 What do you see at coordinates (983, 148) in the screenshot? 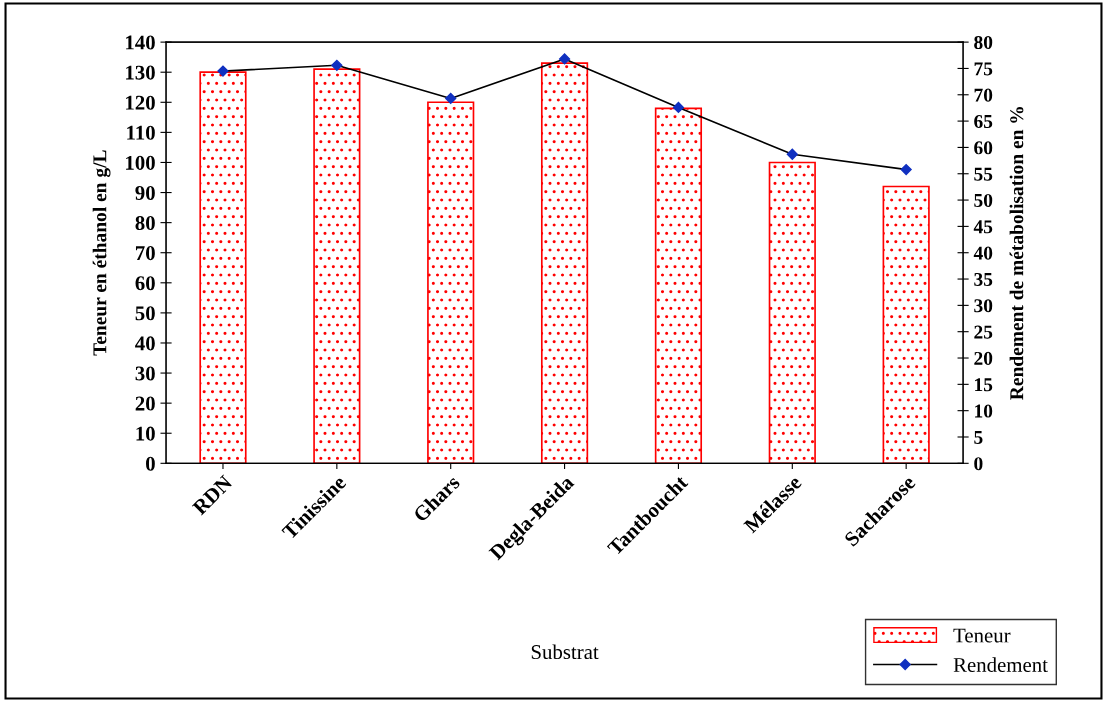
I see `y2-tick-label: 60` at bounding box center [983, 148].